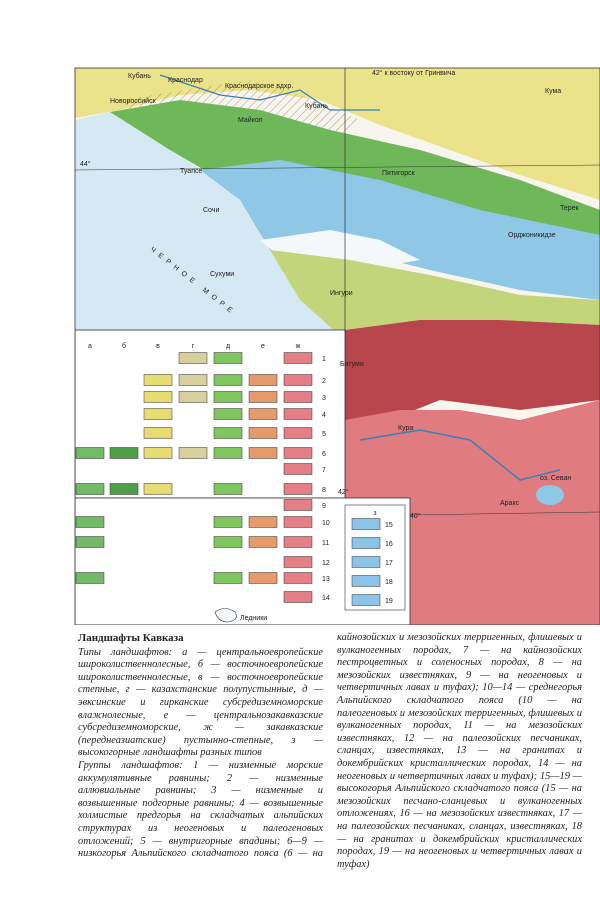  Describe the element at coordinates (352, 364) in the screenshot. I see `map-label: Батуми` at that location.